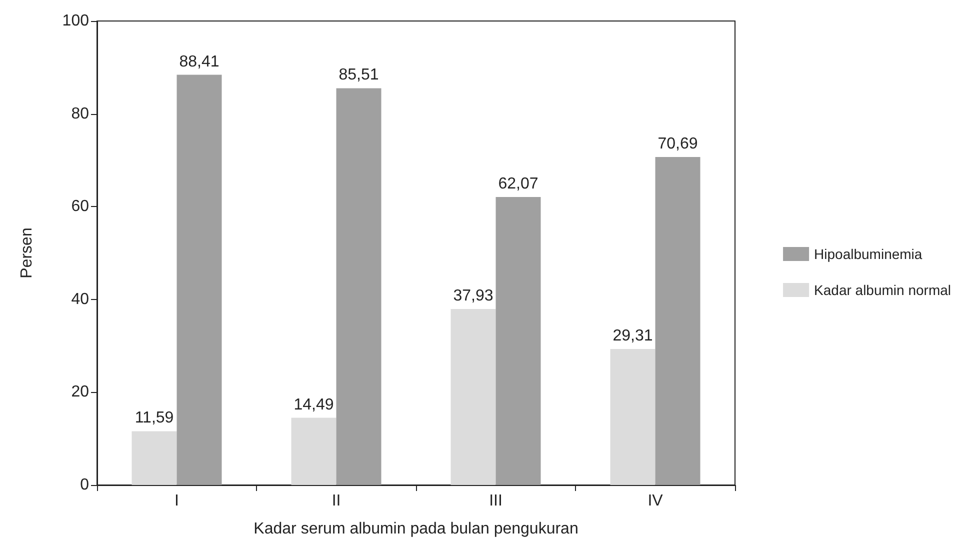 Image resolution: width=956 pixels, height=544 pixels. I want to click on data-label: 37,93, so click(473, 296).